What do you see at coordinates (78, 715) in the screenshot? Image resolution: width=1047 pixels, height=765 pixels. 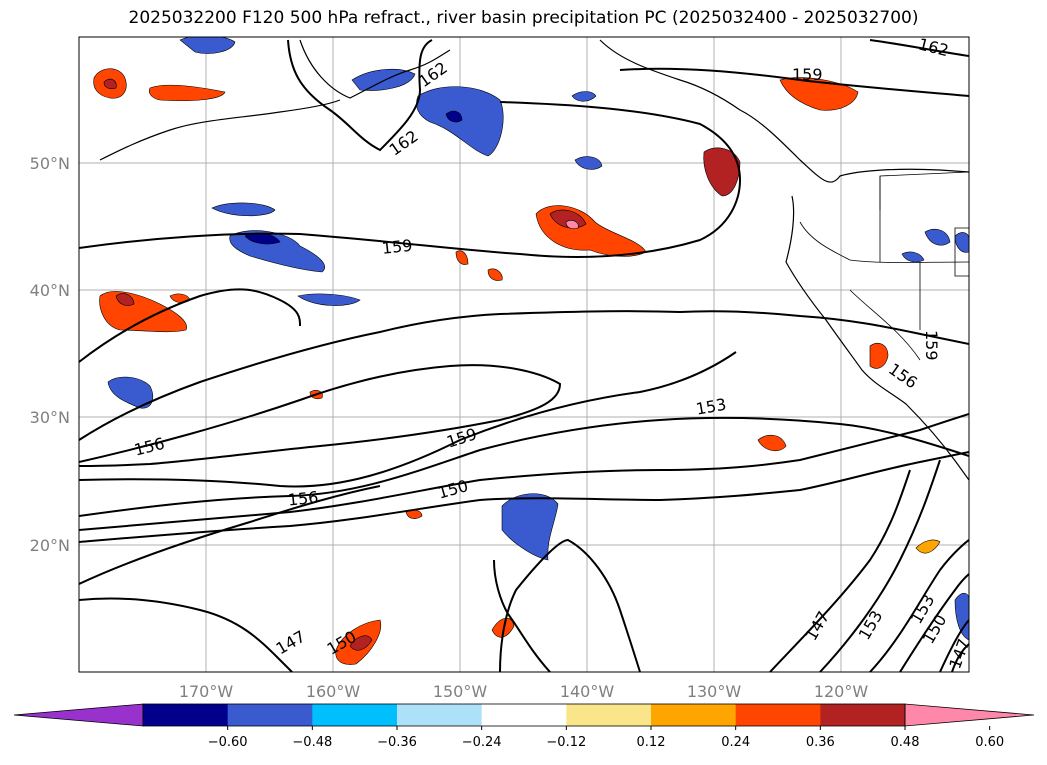 I see `colorbar-extend-low` at bounding box center [78, 715].